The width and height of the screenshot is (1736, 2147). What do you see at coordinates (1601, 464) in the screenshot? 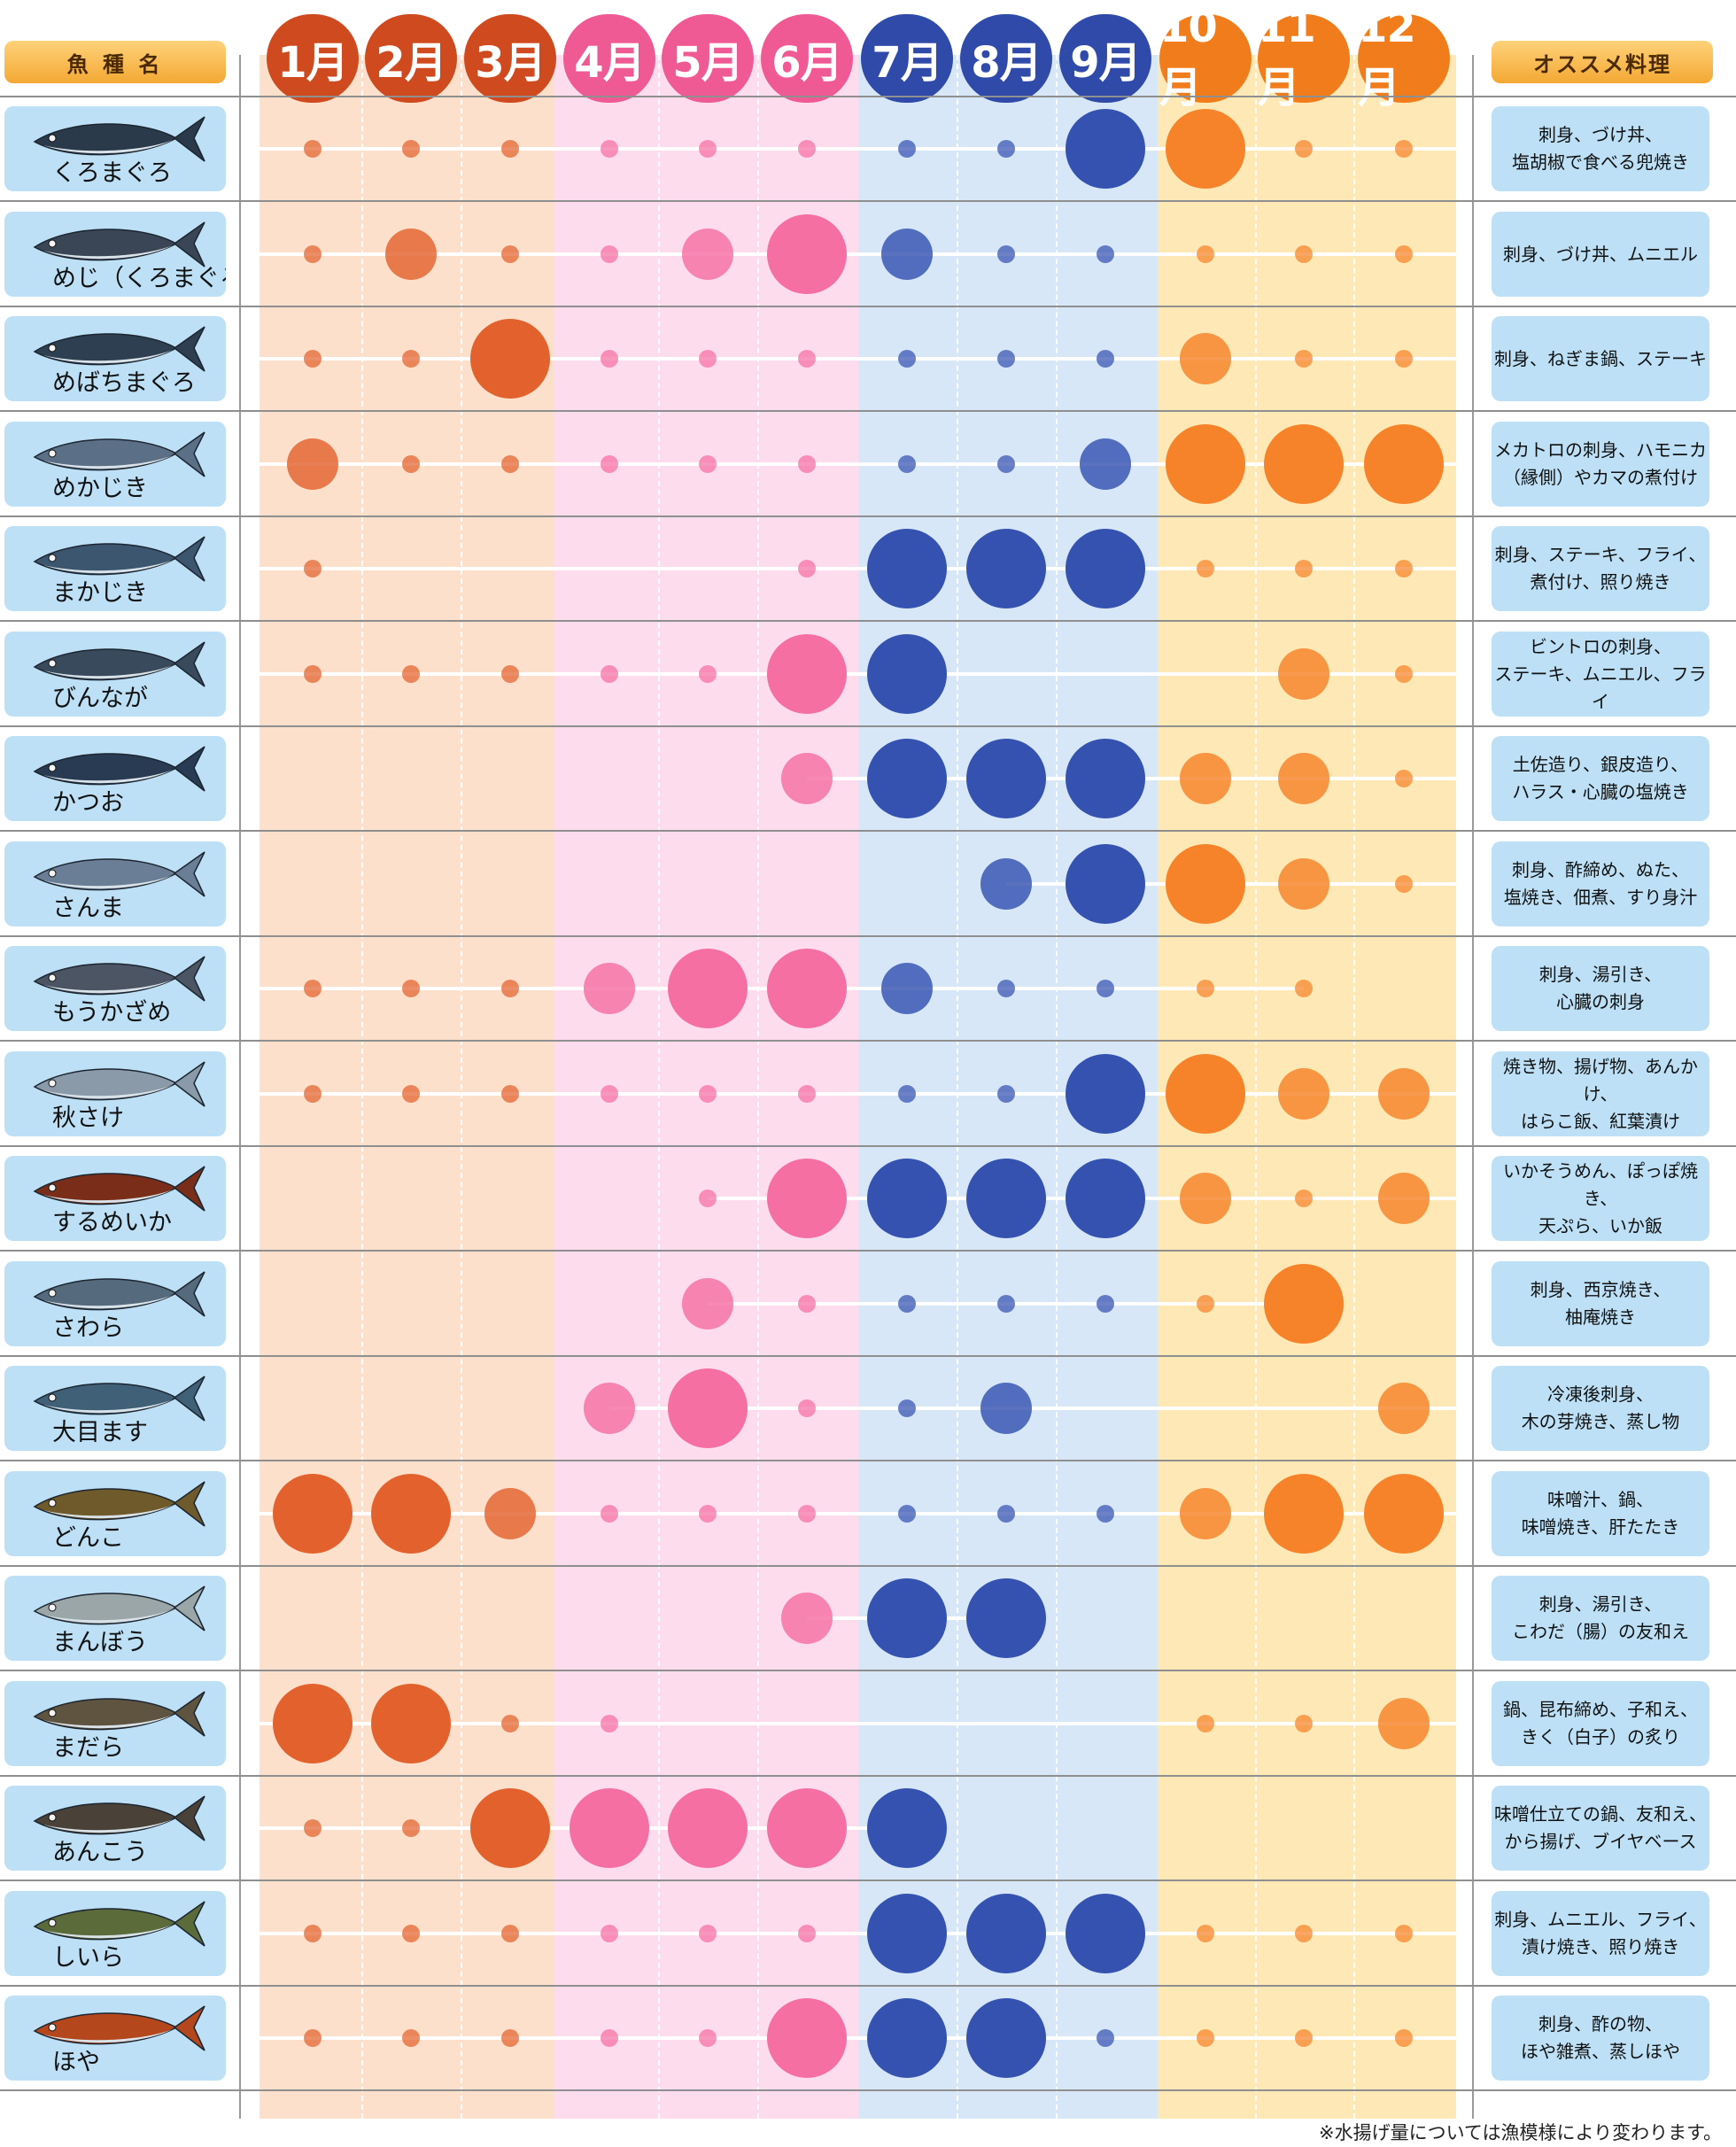
I see `recipe-card: メカトロの刺身、ハモニカ （縁側）やカマの煮付け` at bounding box center [1601, 464].